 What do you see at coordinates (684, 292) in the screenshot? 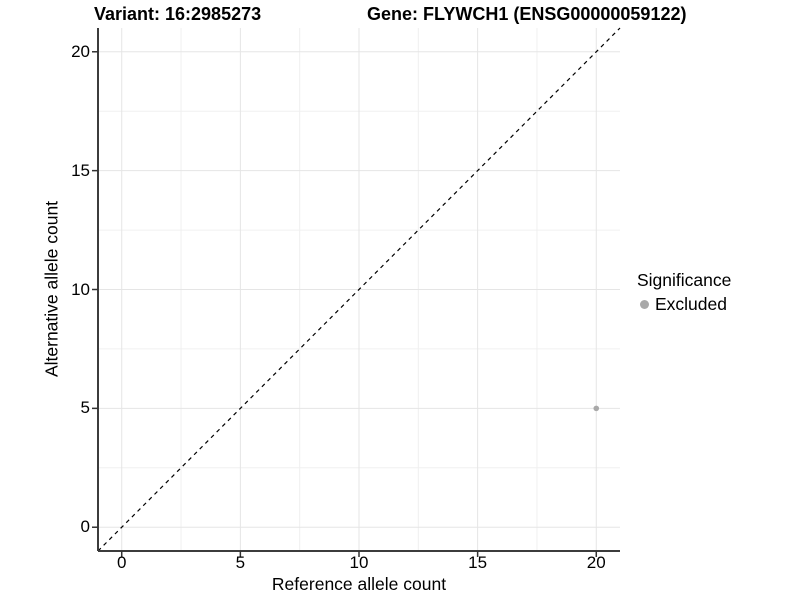
I see `legend: Significance Excluded` at bounding box center [684, 292].